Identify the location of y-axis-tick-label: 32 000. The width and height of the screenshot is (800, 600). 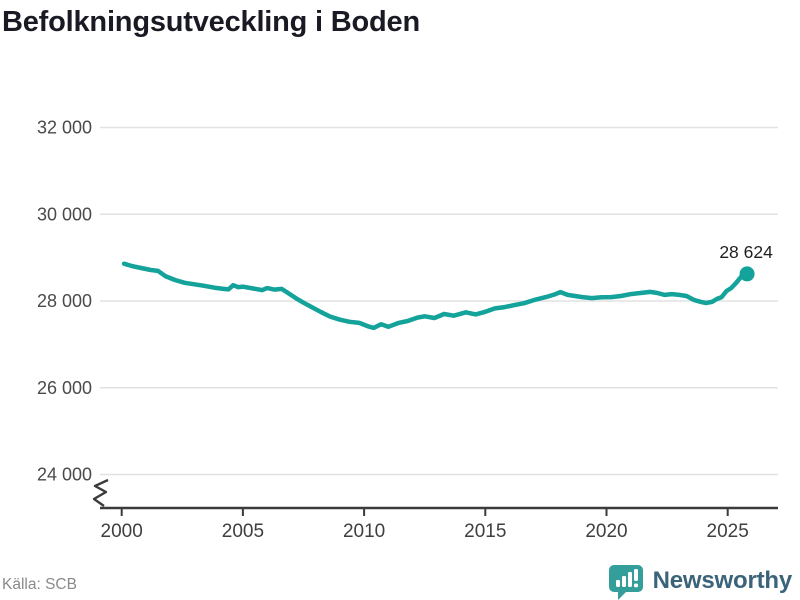
(64, 128).